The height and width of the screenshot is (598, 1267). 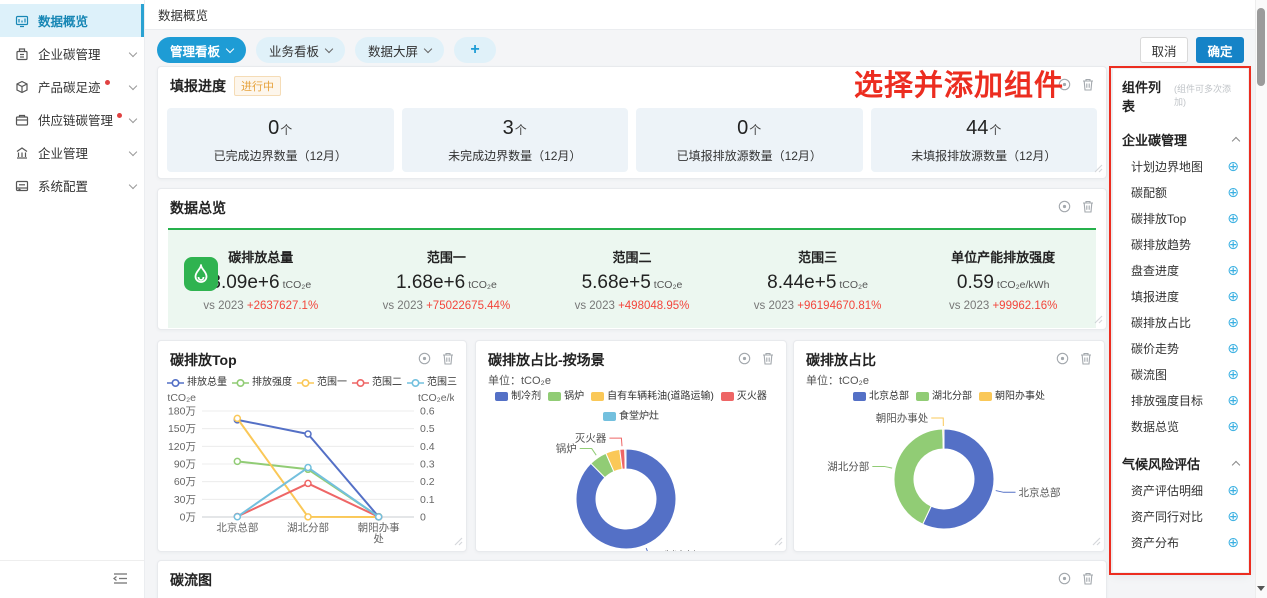 I want to click on svg-text: 0, so click(x=423, y=518).